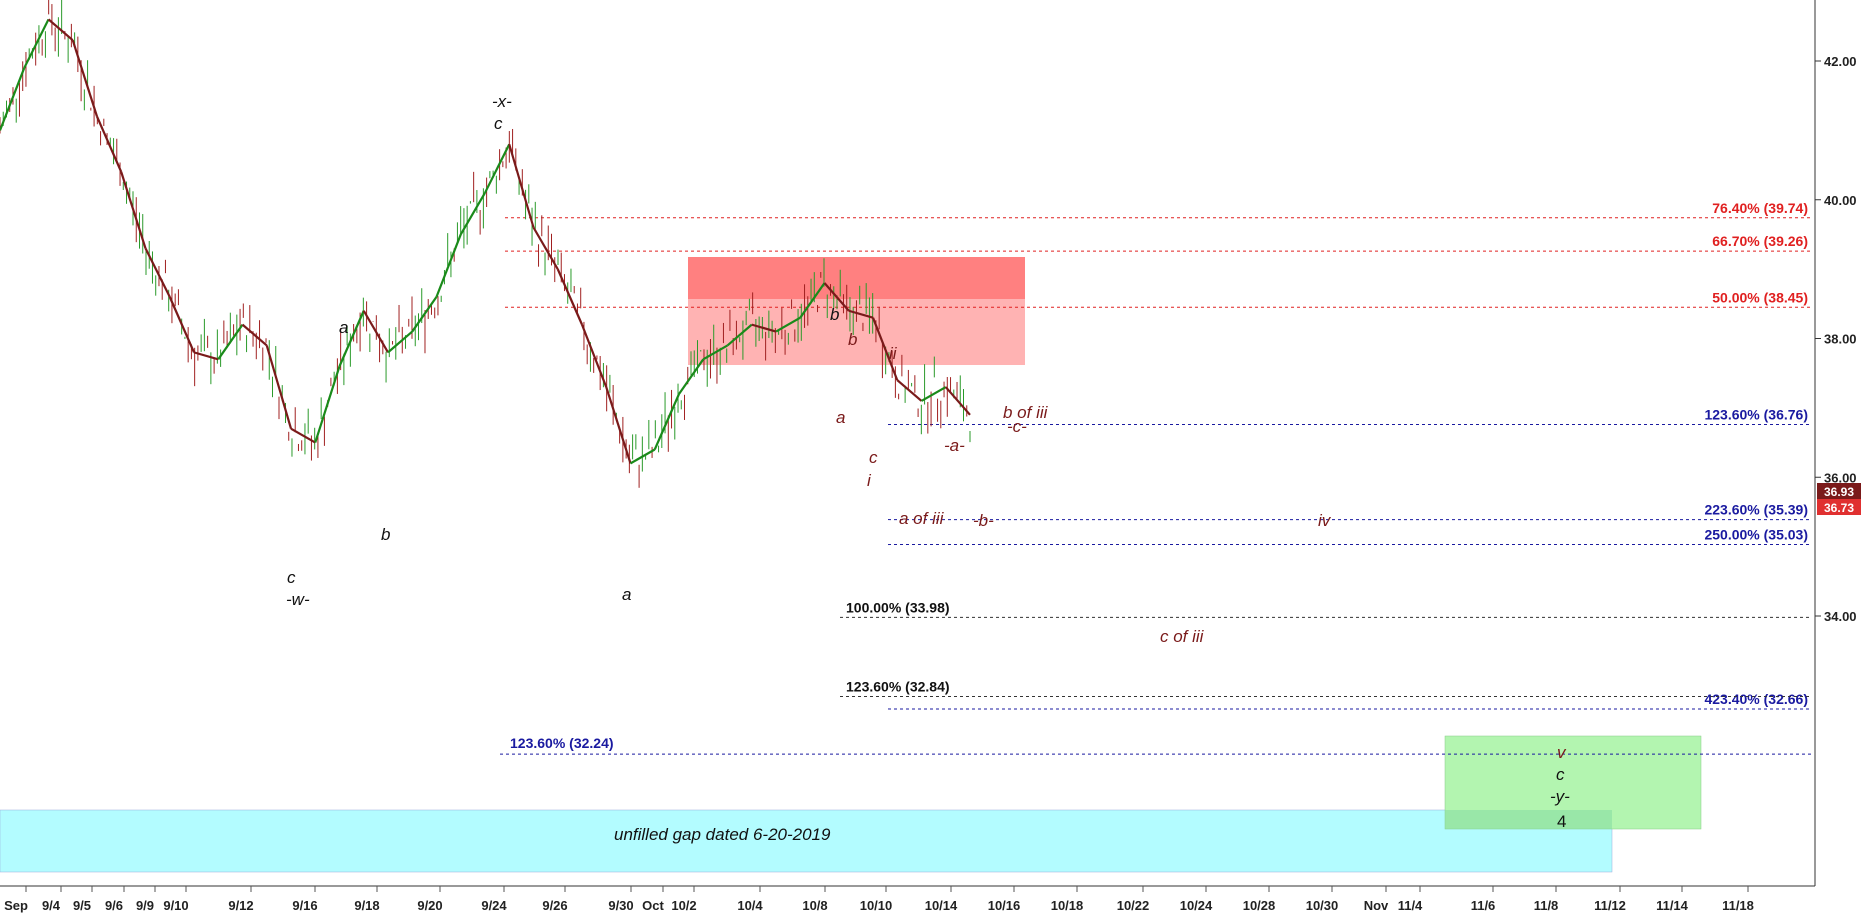  What do you see at coordinates (893, 353) in the screenshot?
I see `wave-label: ii` at bounding box center [893, 353].